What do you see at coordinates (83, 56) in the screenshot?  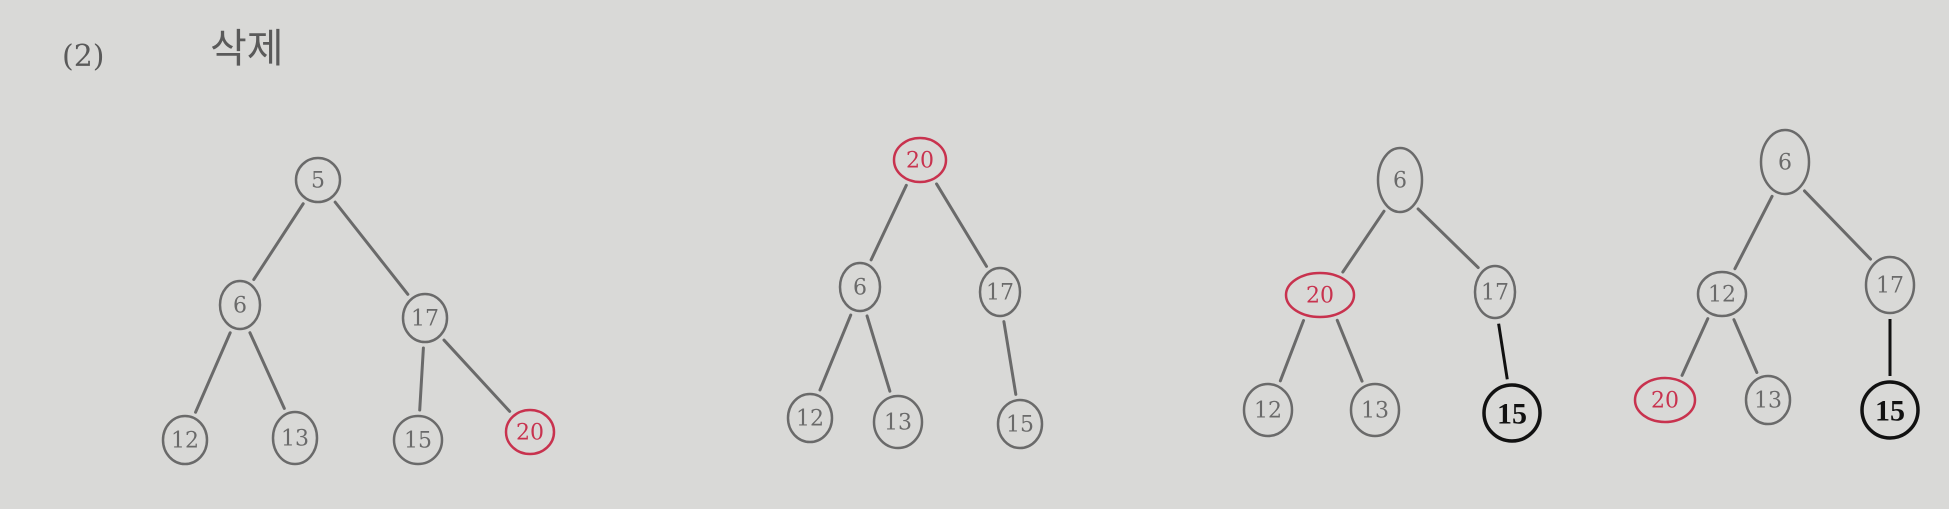 I see `section-number: (2)` at bounding box center [83, 56].